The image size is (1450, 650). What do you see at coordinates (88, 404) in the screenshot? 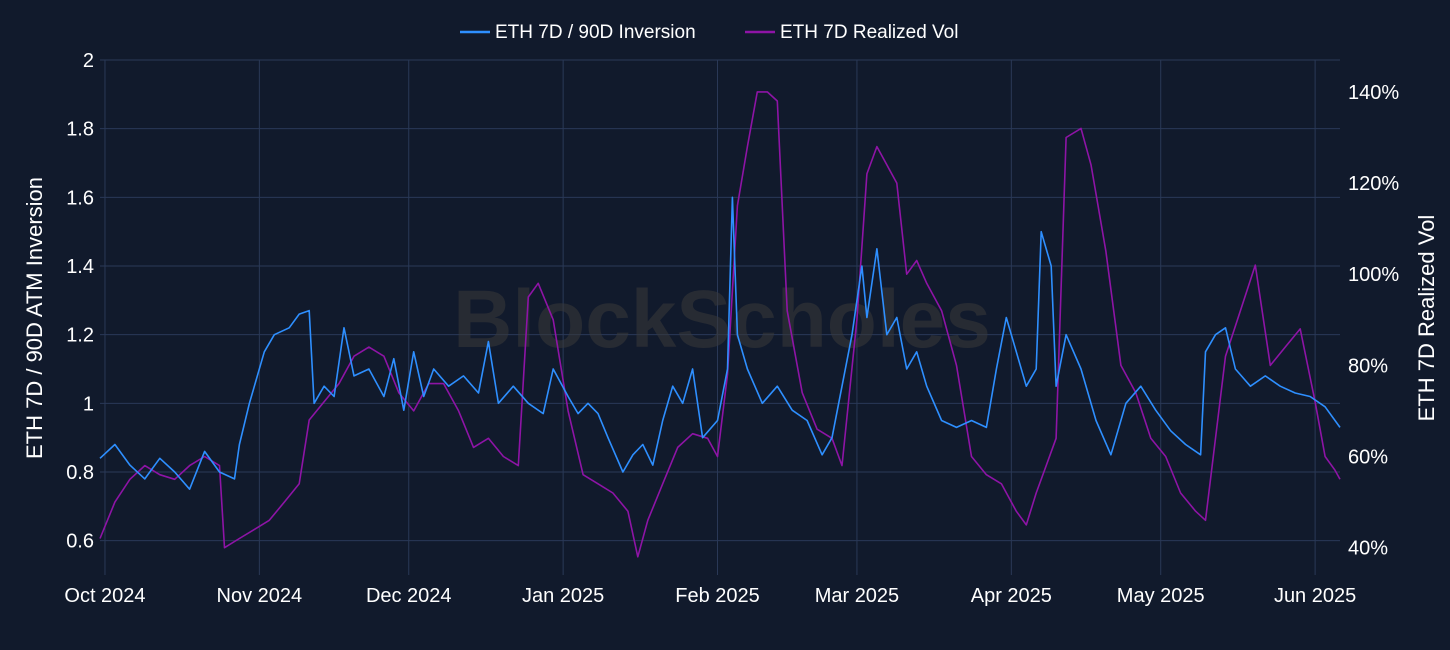
I see `y-left-tick-label: 1` at bounding box center [88, 404].